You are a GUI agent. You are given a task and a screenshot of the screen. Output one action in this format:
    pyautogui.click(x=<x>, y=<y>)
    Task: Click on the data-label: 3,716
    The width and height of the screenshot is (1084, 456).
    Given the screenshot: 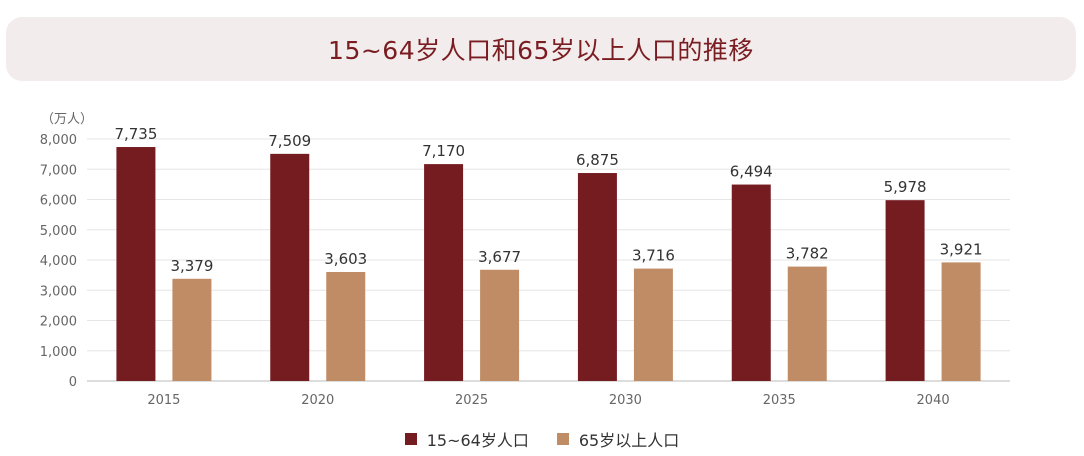 What is the action you would take?
    pyautogui.click(x=653, y=256)
    